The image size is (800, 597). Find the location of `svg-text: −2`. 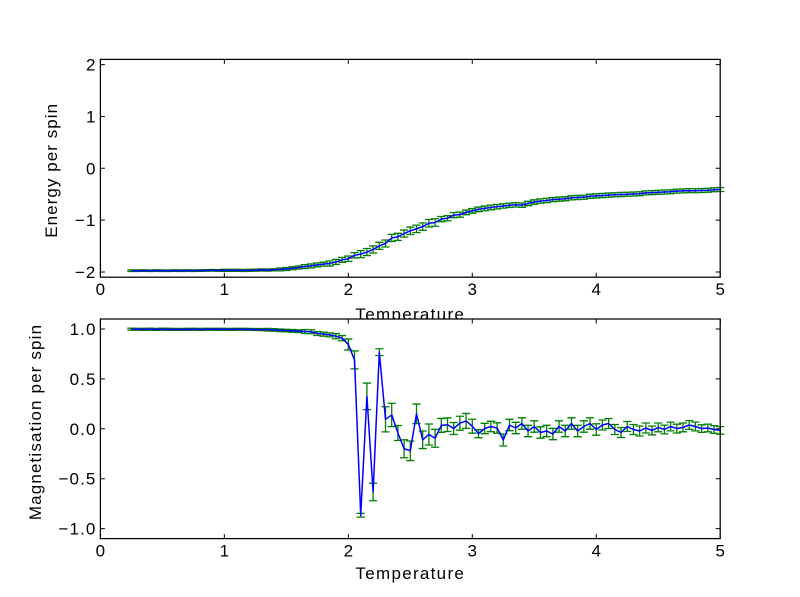

svg-text: −2 is located at coordinates (86, 272).